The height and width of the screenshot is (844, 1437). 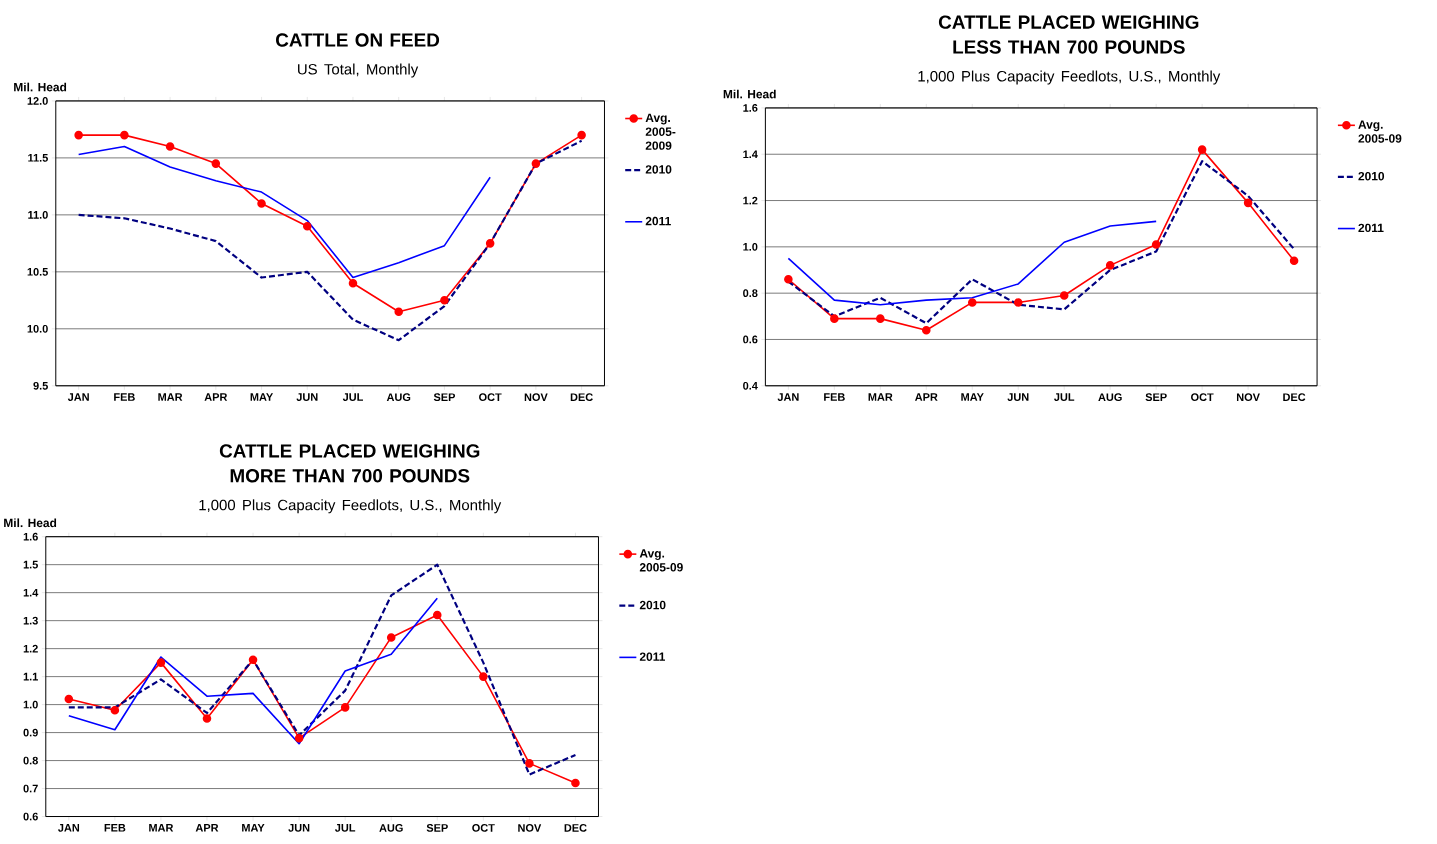 I want to click on y-tick-label: 9.5, so click(x=40, y=386).